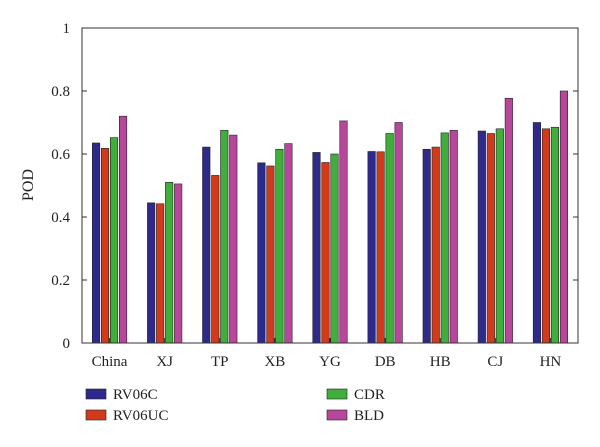  I want to click on bar-bld-yg, so click(343, 232).